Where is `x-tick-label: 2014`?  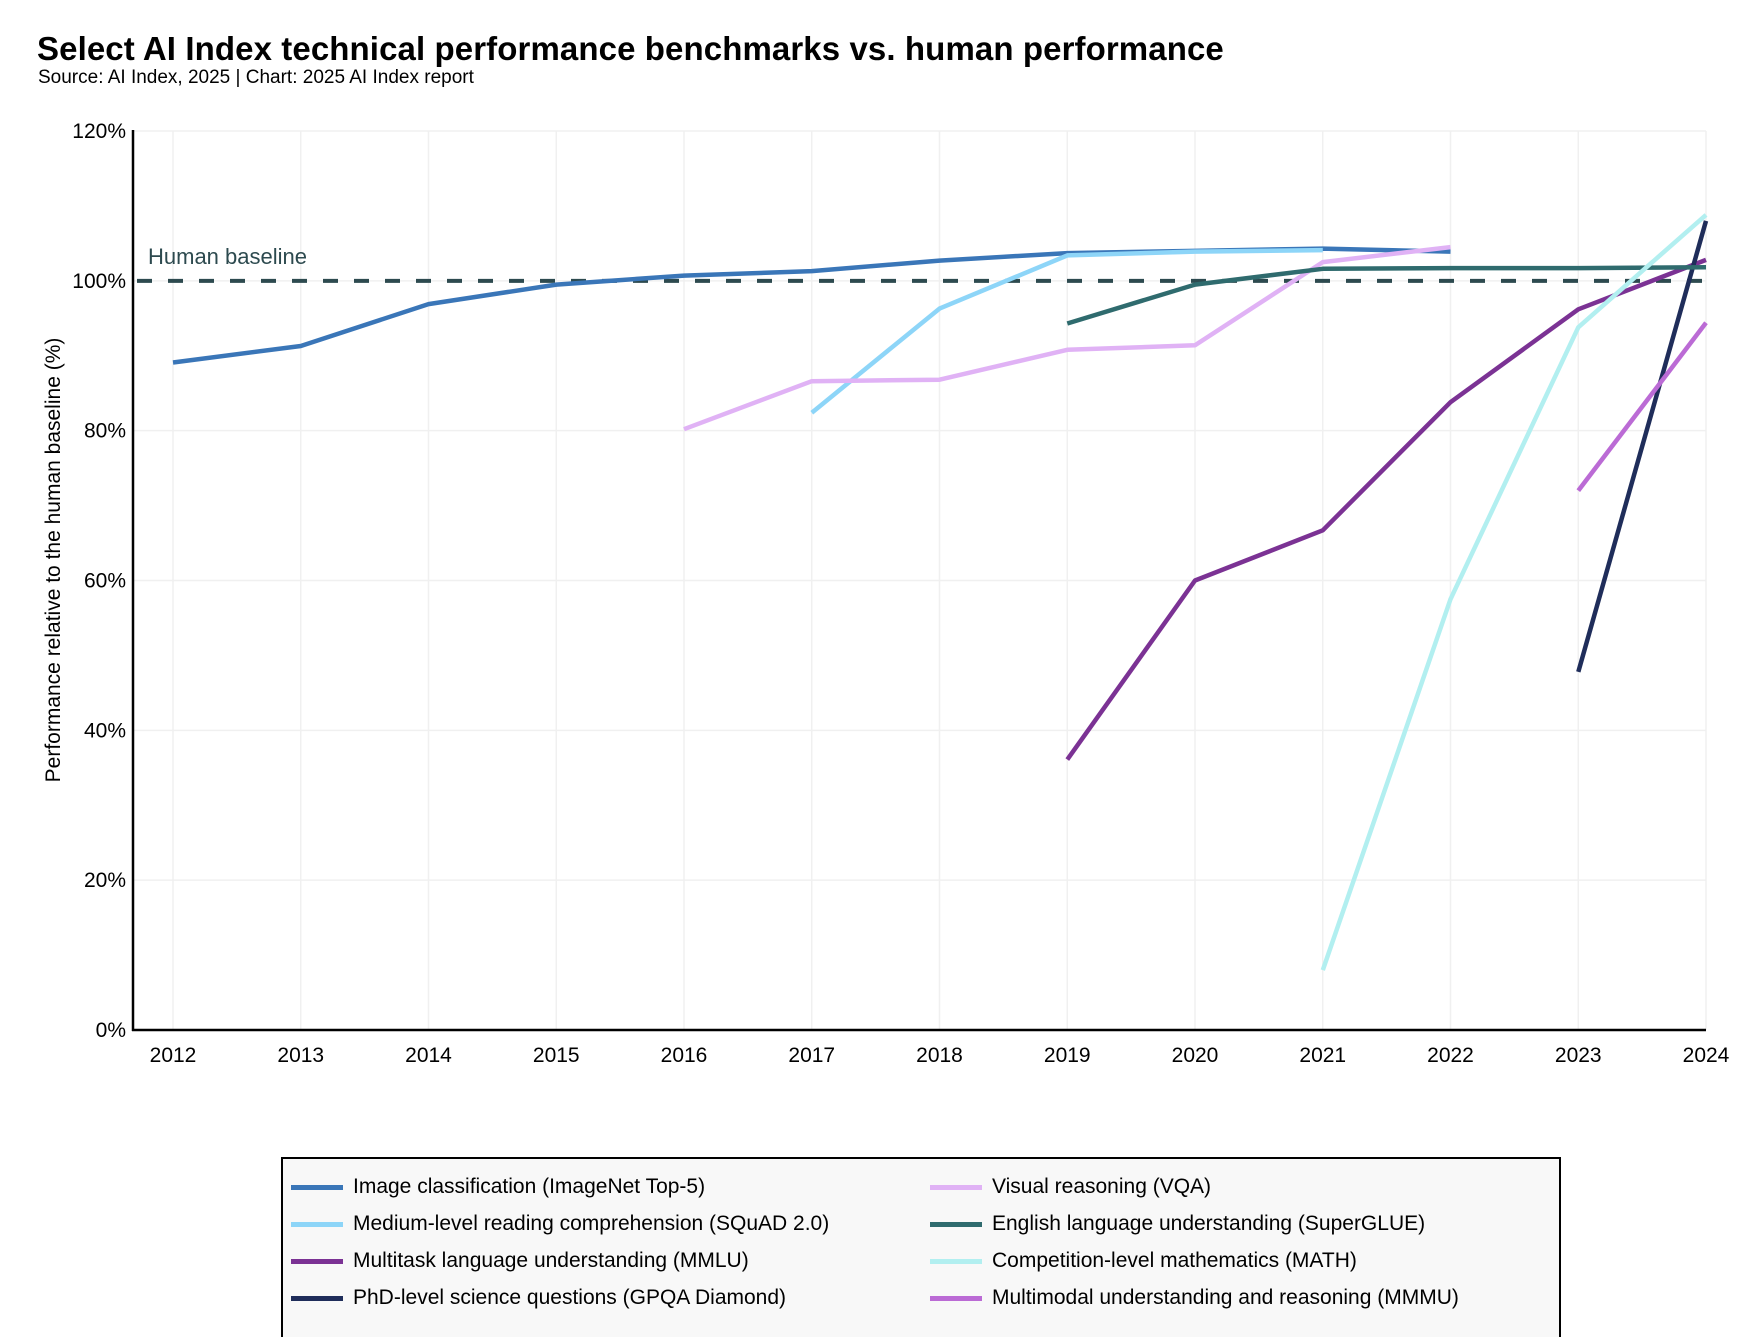 x-tick-label: 2014 is located at coordinates (428, 1055).